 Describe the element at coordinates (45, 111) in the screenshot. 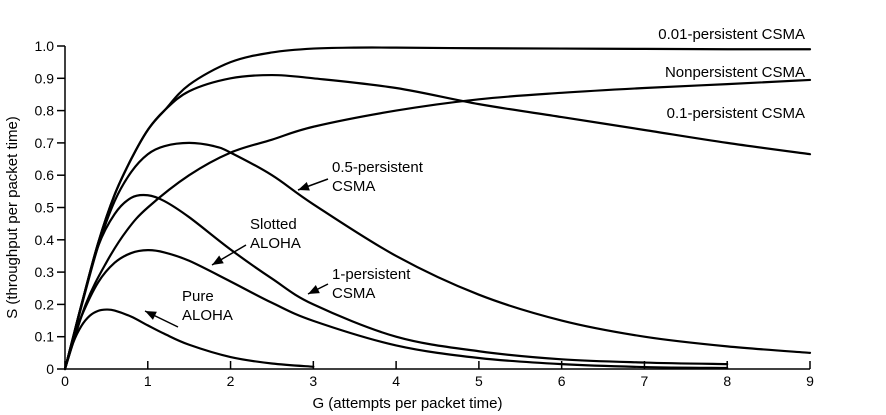

I see `y-tick-label: 0.8` at that location.